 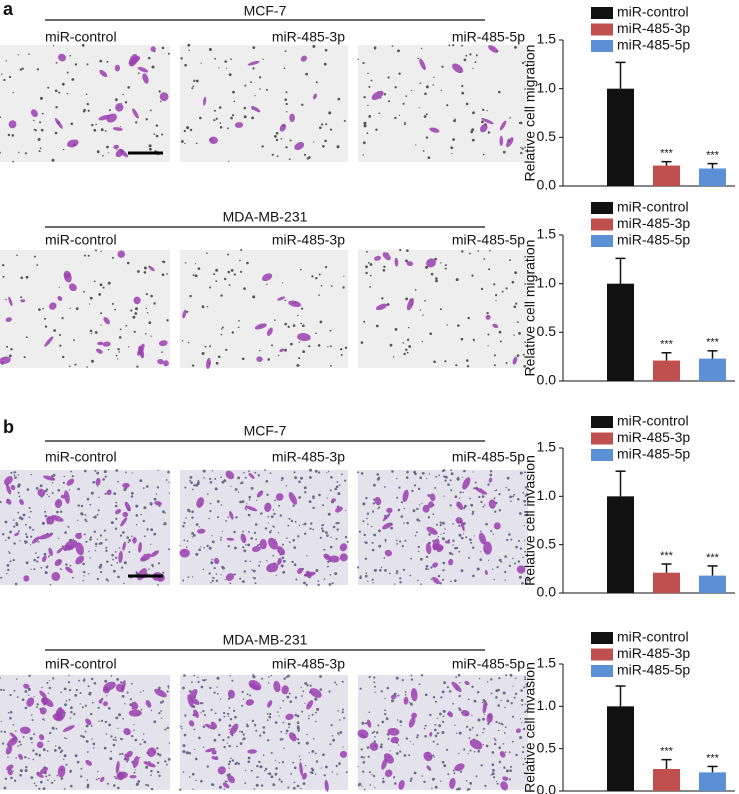 I want to click on column-label: miR-control, so click(x=81, y=240).